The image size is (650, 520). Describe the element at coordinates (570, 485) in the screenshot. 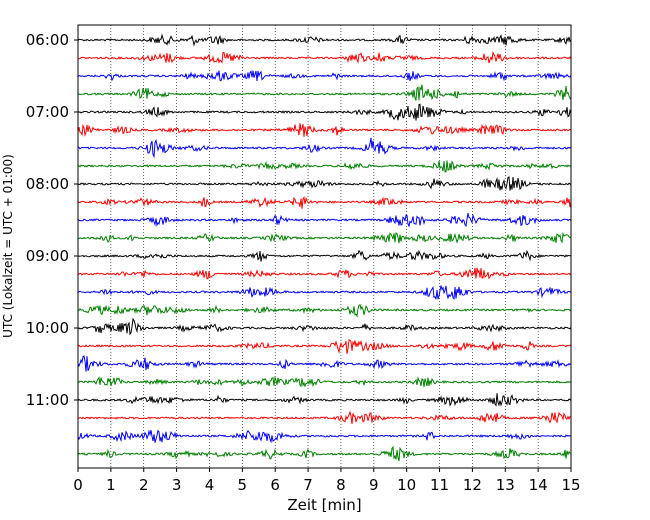

I see `x-tick-label: 15` at that location.